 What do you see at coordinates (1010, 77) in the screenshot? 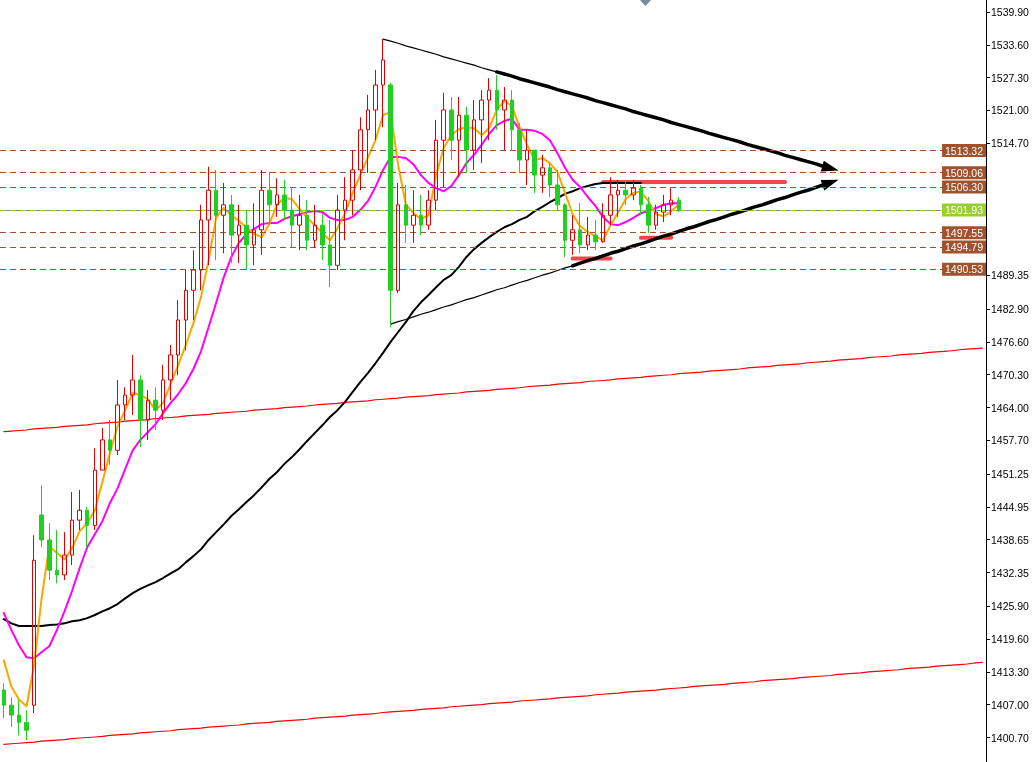
I see `y-tick-label: 1527.30` at bounding box center [1010, 77].